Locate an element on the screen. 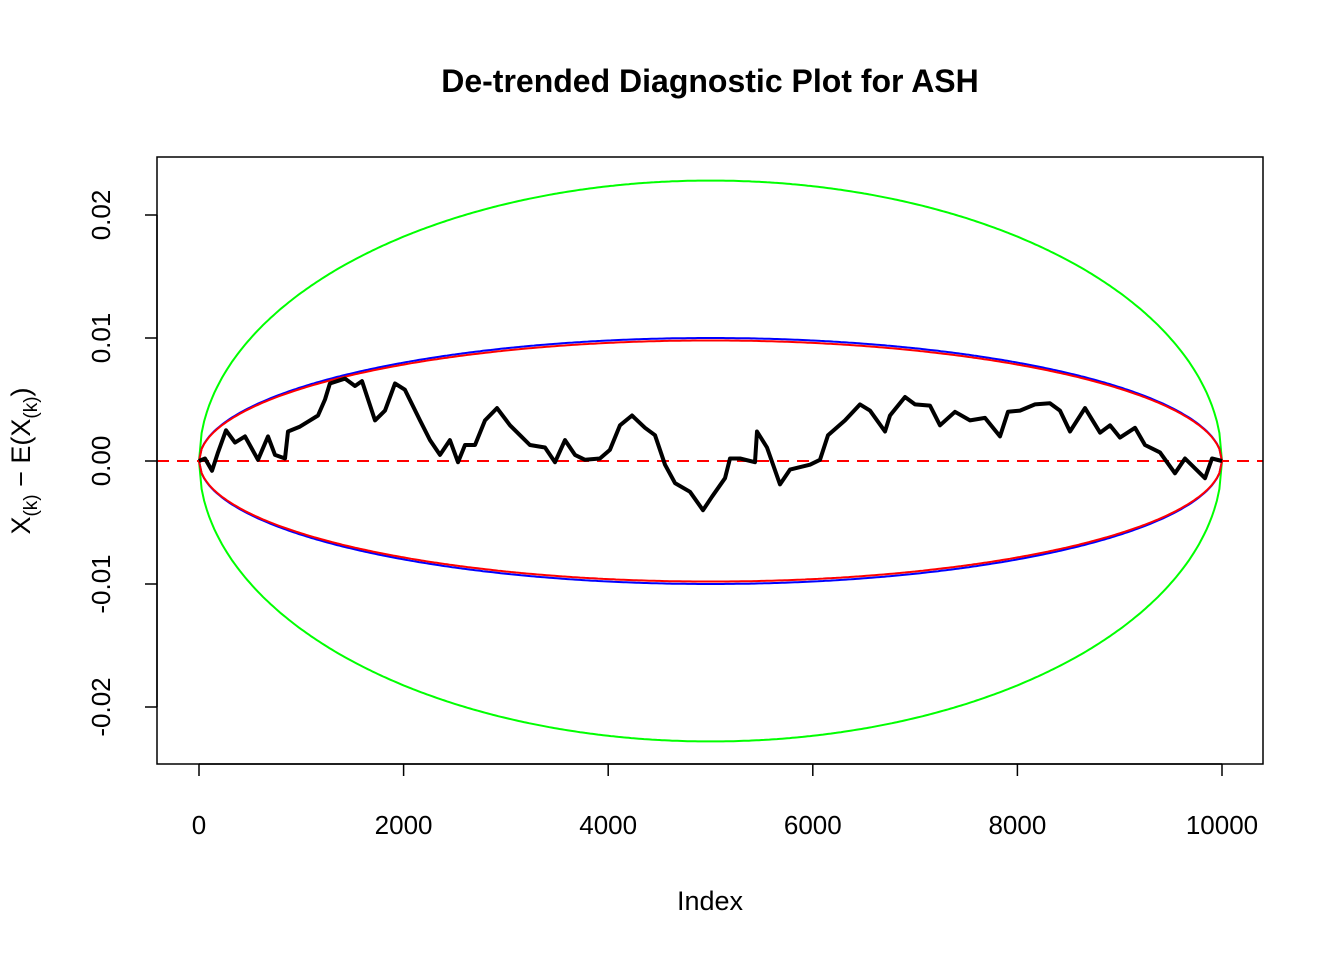 The image size is (1344, 960). ylabel-sub1: (k) is located at coordinates (31, 505).